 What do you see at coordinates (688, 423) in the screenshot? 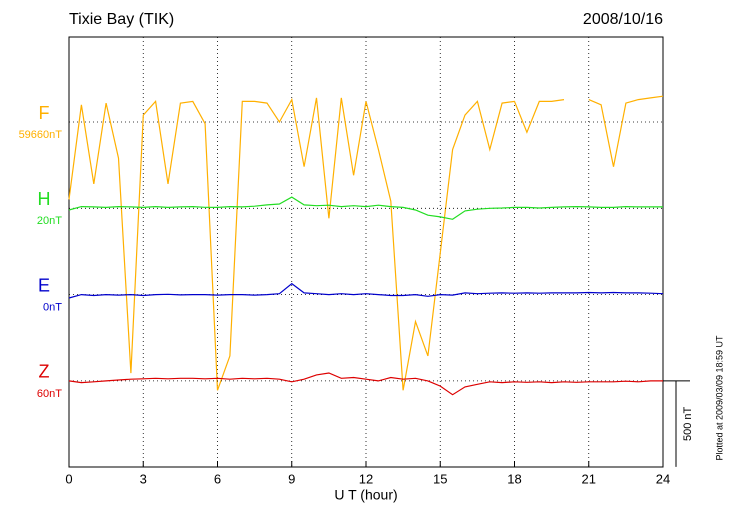
I see `scale-bar-label: 500 nT` at bounding box center [688, 423].